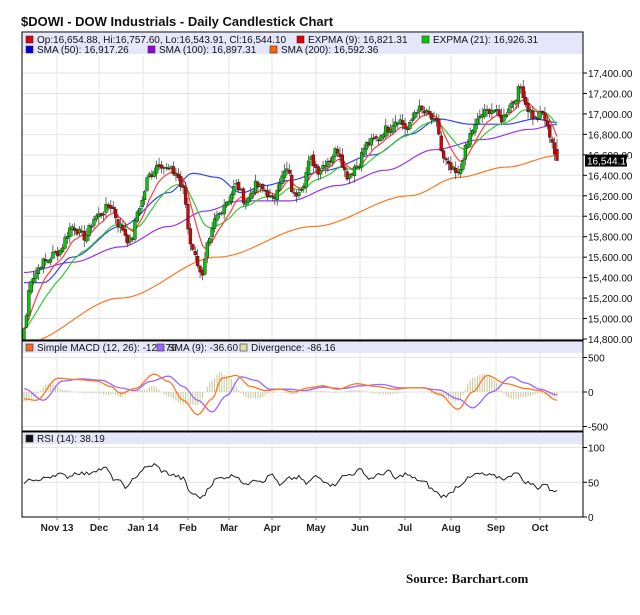  I want to click on x-axis-label: Jul, so click(405, 528).